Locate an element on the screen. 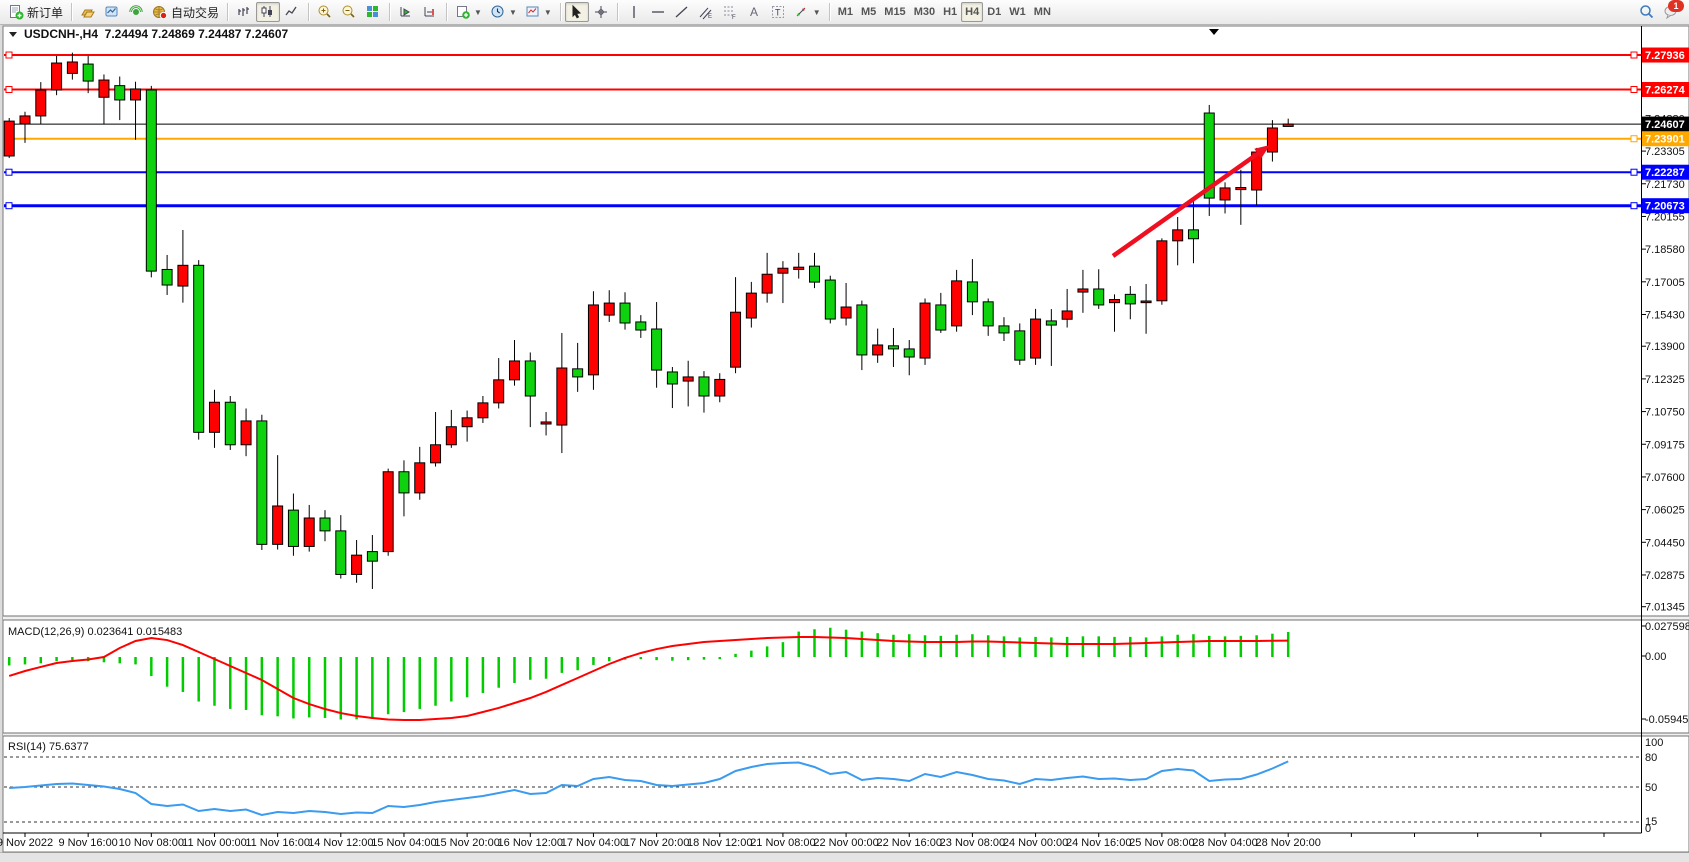 The height and width of the screenshot is (862, 1689). templates-button: ▼ is located at coordinates (538, 12).